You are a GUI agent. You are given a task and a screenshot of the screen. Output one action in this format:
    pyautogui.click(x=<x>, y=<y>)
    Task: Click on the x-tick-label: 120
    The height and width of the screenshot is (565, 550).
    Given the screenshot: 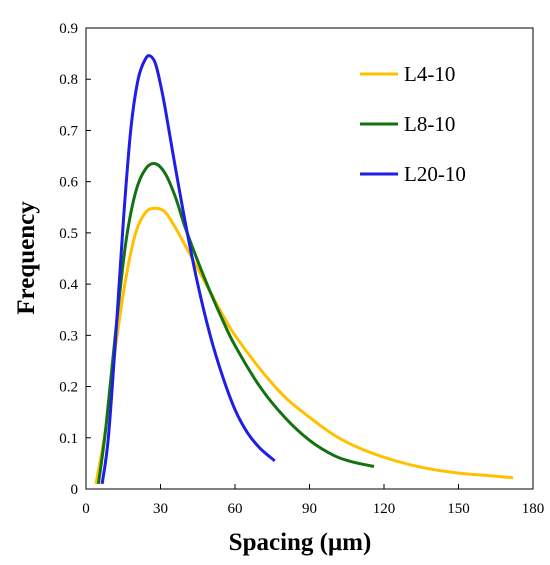 What is the action you would take?
    pyautogui.click(x=384, y=509)
    